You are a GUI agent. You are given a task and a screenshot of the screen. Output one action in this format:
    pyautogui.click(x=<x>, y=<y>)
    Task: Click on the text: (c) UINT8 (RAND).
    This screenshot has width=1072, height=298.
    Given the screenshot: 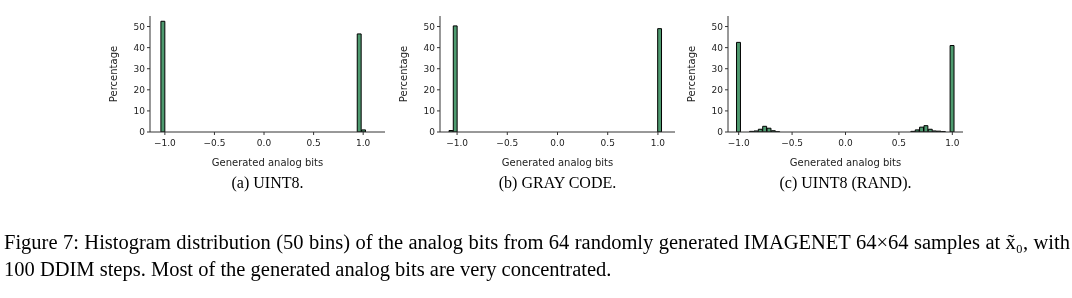 What is the action you would take?
    pyautogui.click(x=845, y=183)
    